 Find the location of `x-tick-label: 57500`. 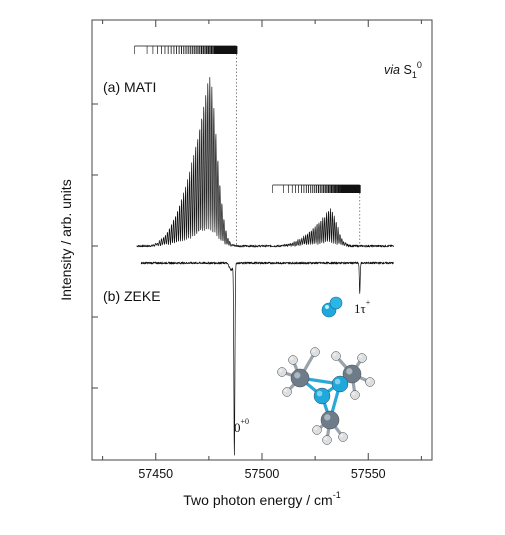

x-tick-label: 57500 is located at coordinates (262, 474).